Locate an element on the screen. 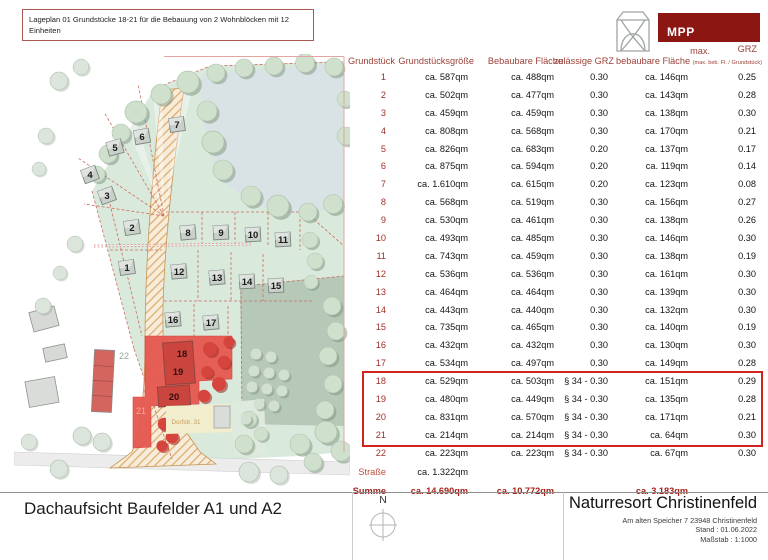 The height and width of the screenshot is (560, 768). map-plot-number-red: 19 is located at coordinates (178, 372).